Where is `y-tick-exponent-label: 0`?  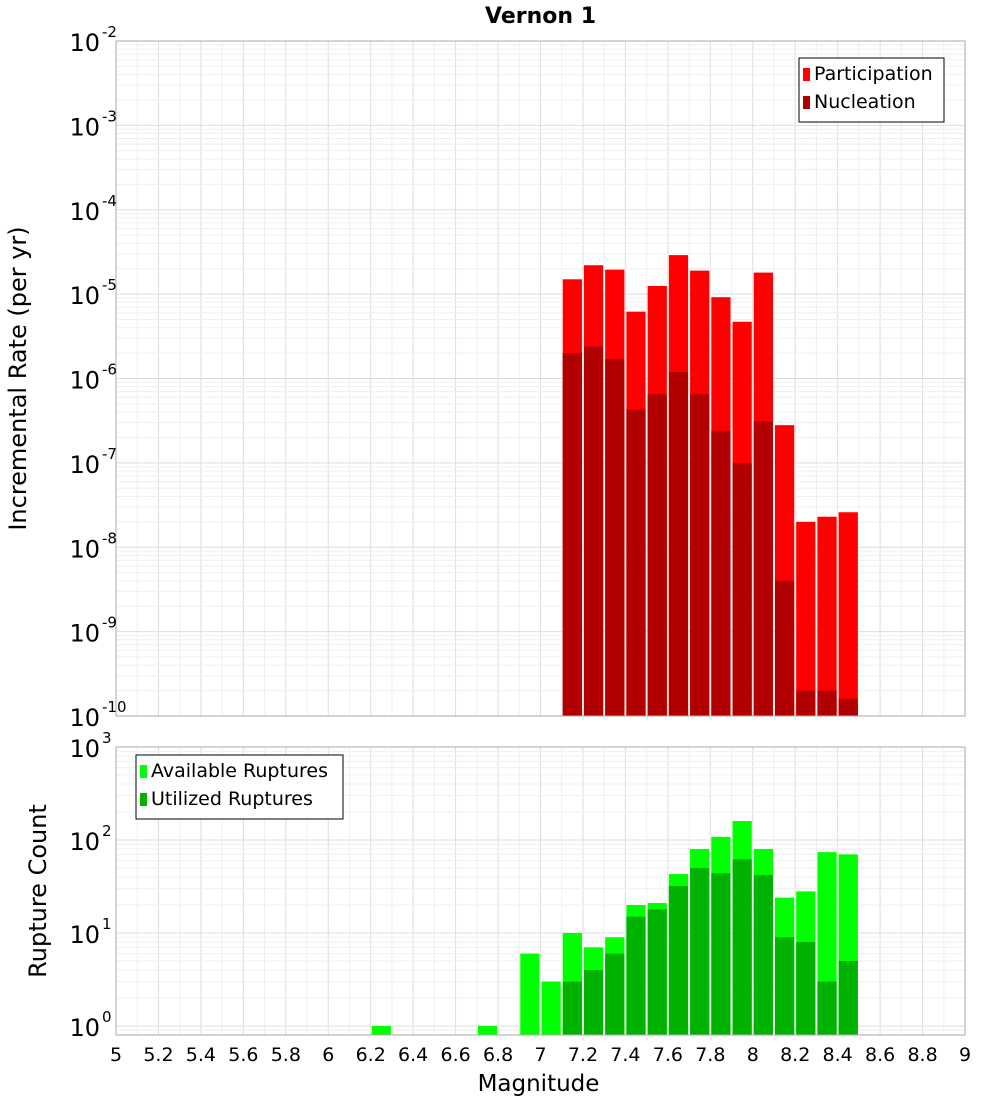
y-tick-exponent-label: 0 is located at coordinates (107, 1017).